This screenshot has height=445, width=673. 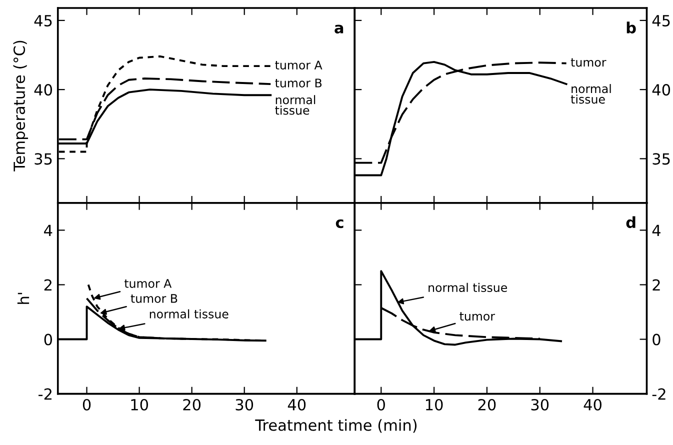 What do you see at coordinates (148, 283) in the screenshot?
I see `annotation: tumor A` at bounding box center [148, 283].